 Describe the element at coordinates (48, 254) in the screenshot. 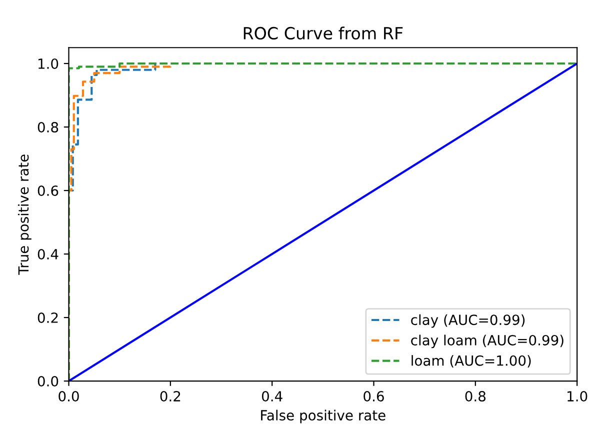

I see `y-tick-label: 0.4` at that location.